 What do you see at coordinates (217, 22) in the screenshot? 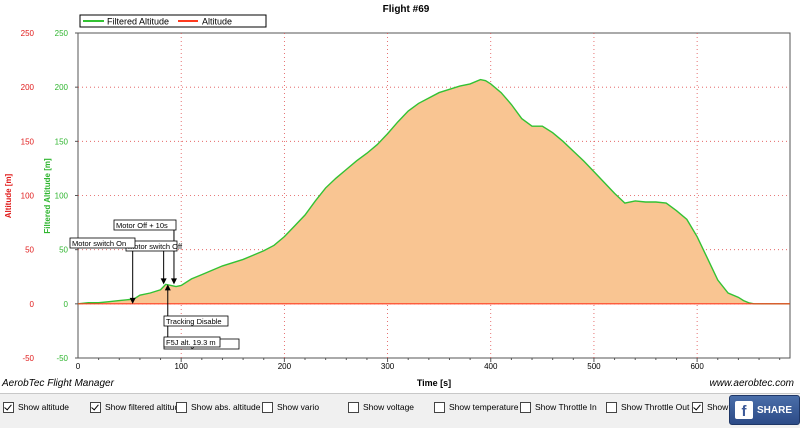
I see `legend-label-altitude: Altitude` at bounding box center [217, 22].